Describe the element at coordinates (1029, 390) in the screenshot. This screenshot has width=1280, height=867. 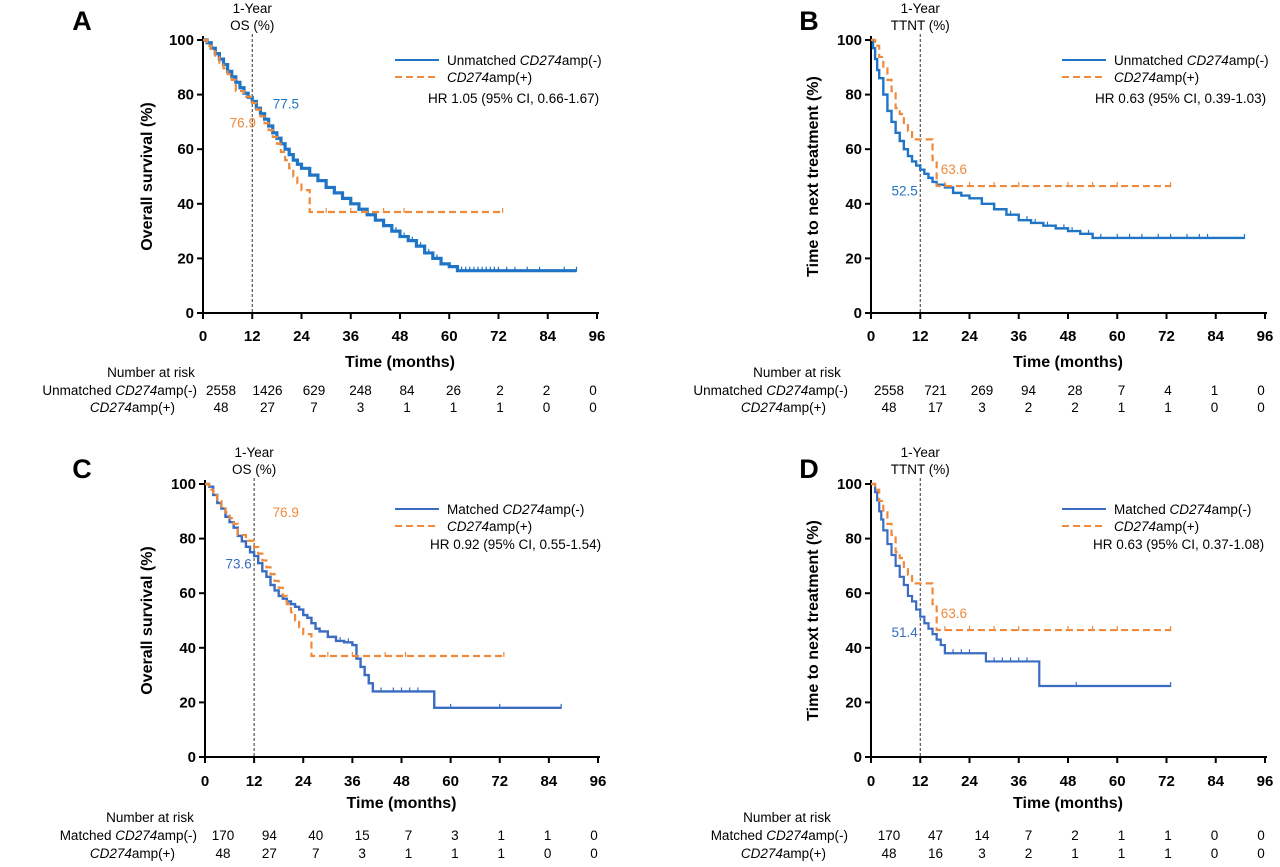
I see `risk-table-value: 94` at that location.